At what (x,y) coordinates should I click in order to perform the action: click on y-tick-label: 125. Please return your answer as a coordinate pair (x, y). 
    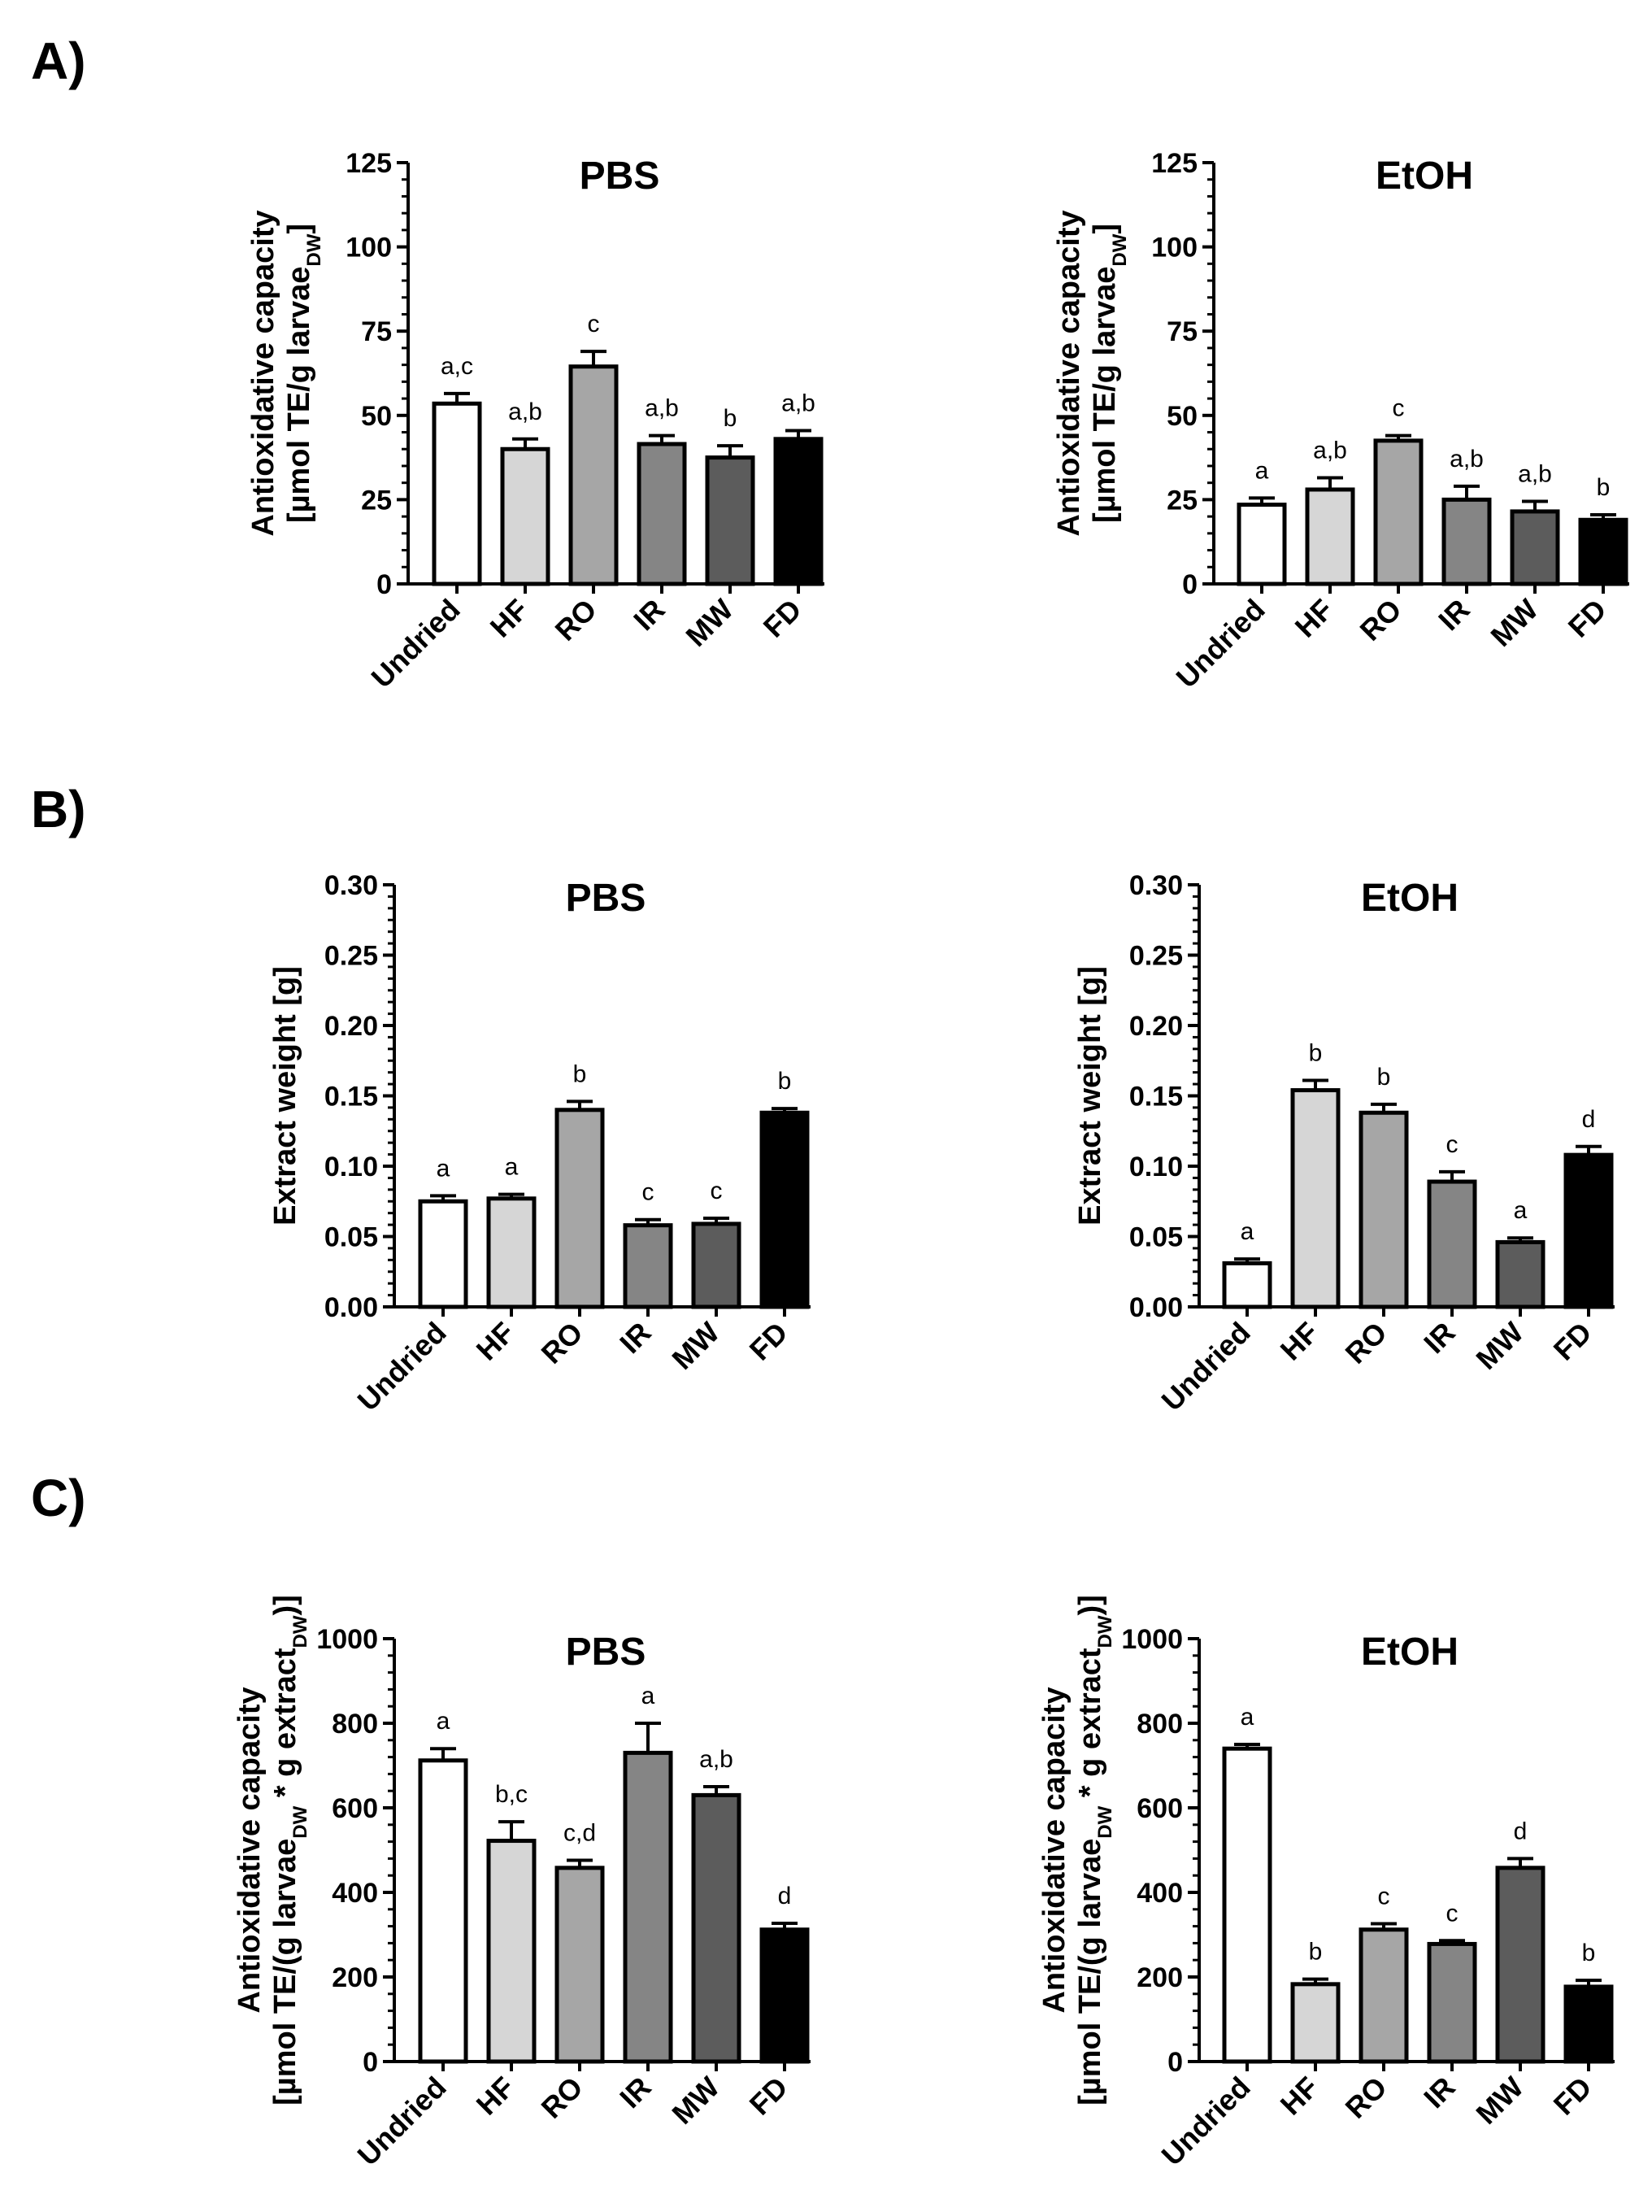
    Looking at the image, I should click on (1174, 163).